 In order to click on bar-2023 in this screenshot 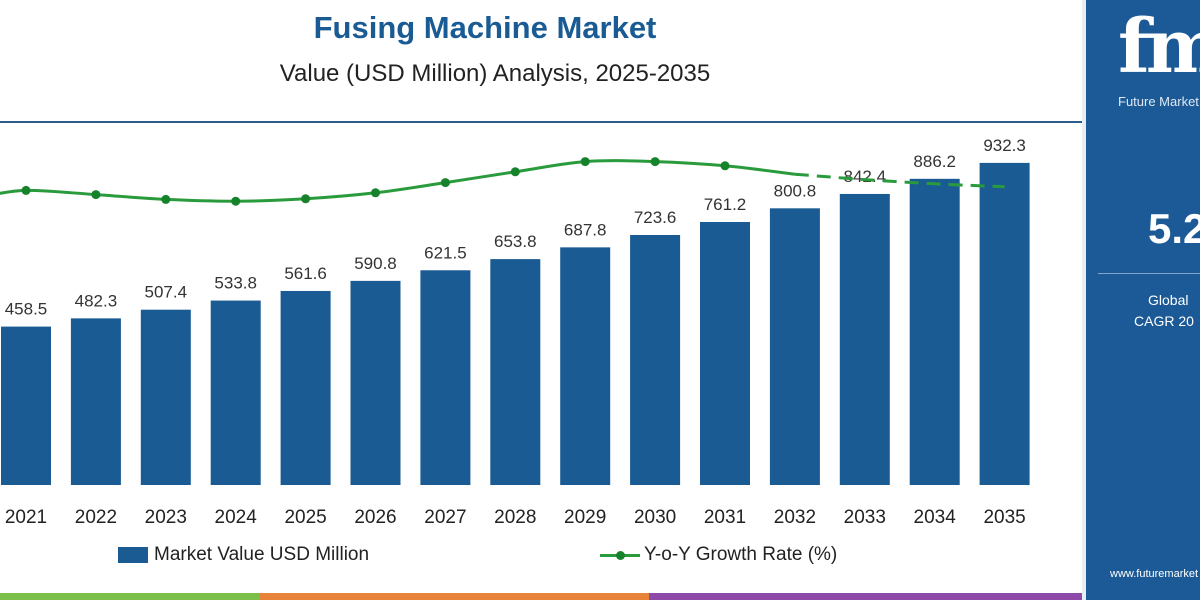, I will do `click(165, 397)`.